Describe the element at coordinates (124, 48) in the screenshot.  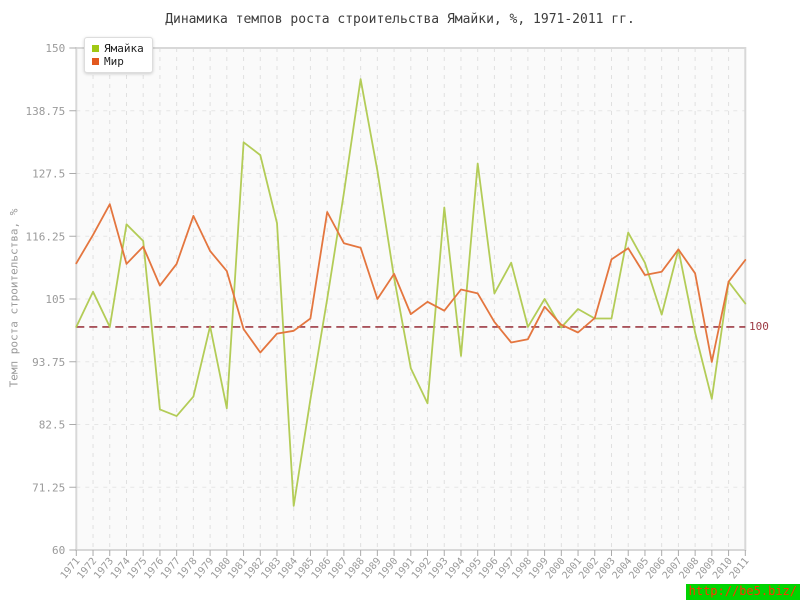
I see `legend-label-jamaica: Ямайка` at that location.